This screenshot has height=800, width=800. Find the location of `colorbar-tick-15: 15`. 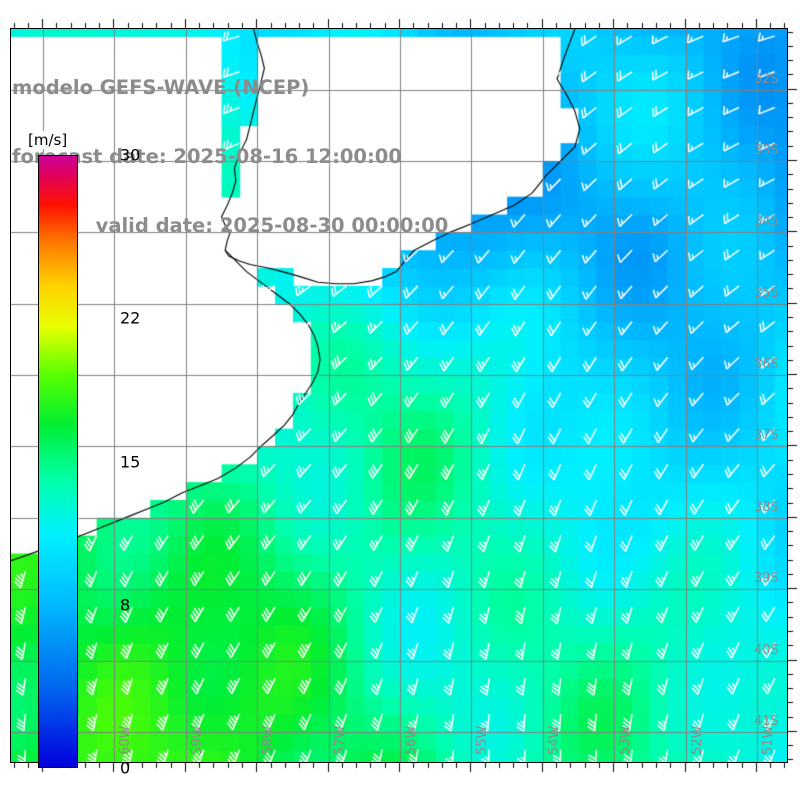

colorbar-tick-15: 15 is located at coordinates (130, 461).